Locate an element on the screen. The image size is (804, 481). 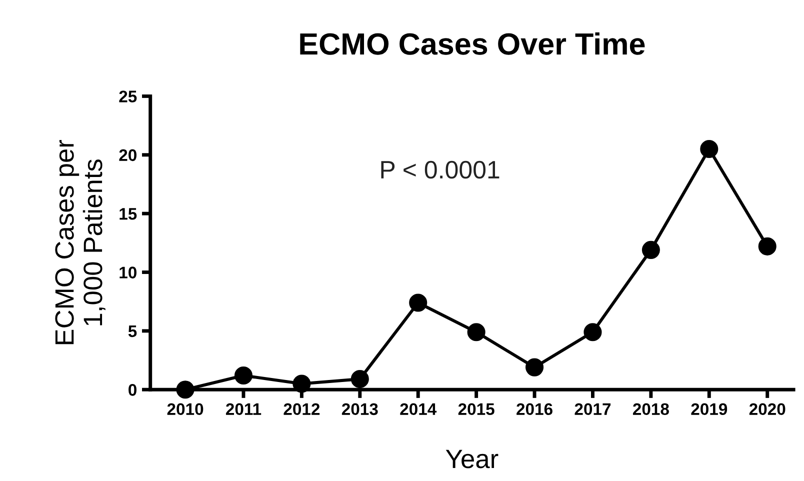
x-tick-label: 2012 is located at coordinates (302, 409).